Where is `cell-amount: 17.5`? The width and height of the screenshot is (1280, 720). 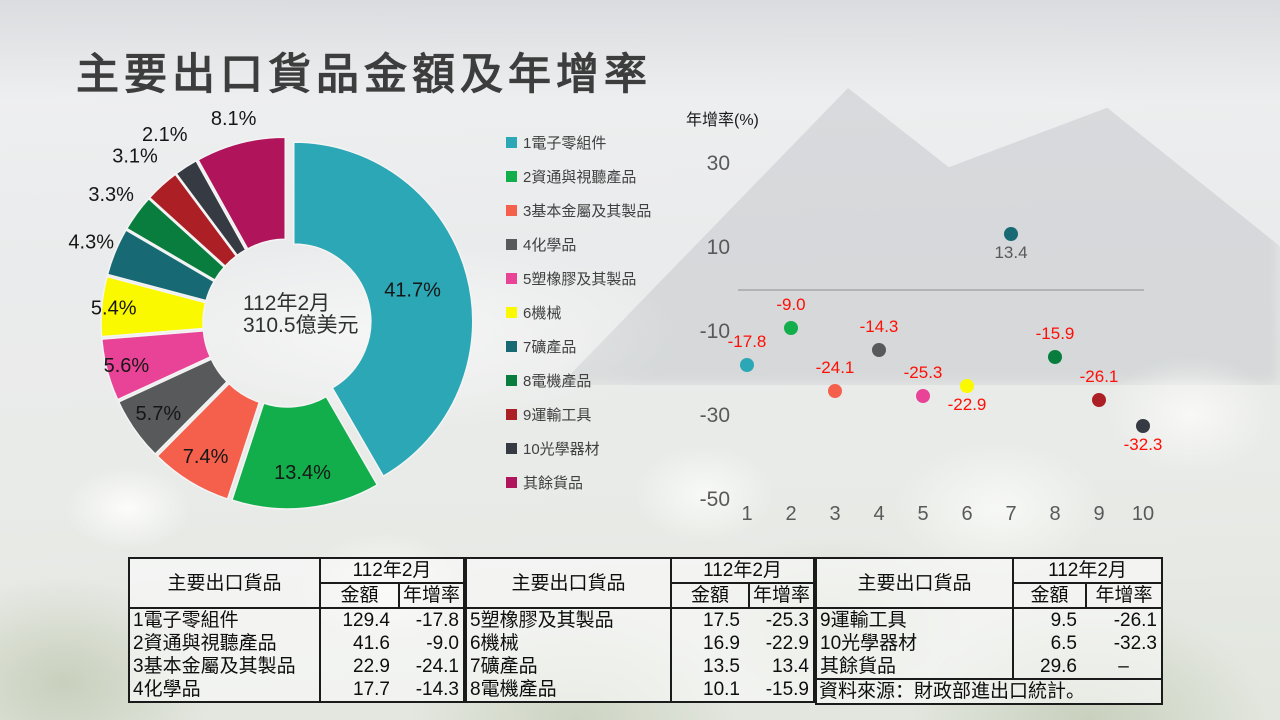 cell-amount: 17.5 is located at coordinates (721, 620).